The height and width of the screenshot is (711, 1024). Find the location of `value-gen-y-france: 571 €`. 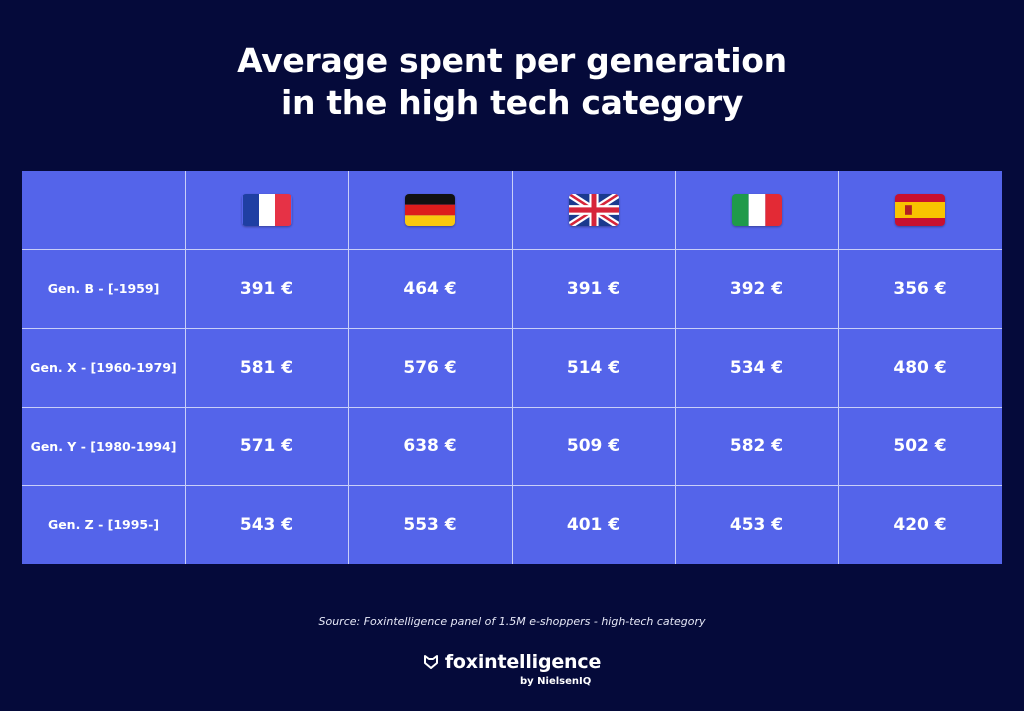

value-gen-y-france: 571 € is located at coordinates (266, 446).